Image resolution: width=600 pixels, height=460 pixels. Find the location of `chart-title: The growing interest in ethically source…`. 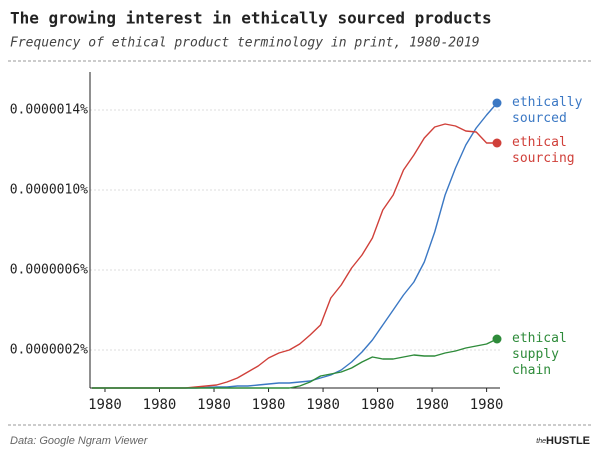

chart-title: The growing interest in ethically source… is located at coordinates (251, 18).